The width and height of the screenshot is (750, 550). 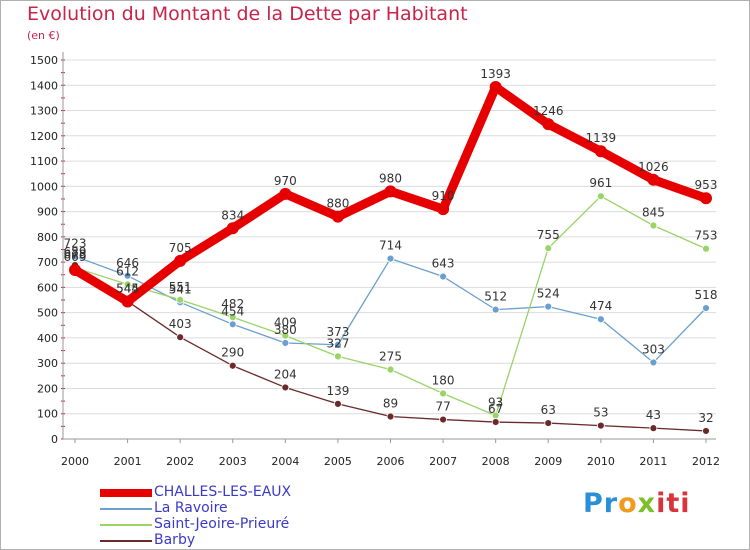 What do you see at coordinates (647, 503) in the screenshot?
I see `logo-part: x` at bounding box center [647, 503].